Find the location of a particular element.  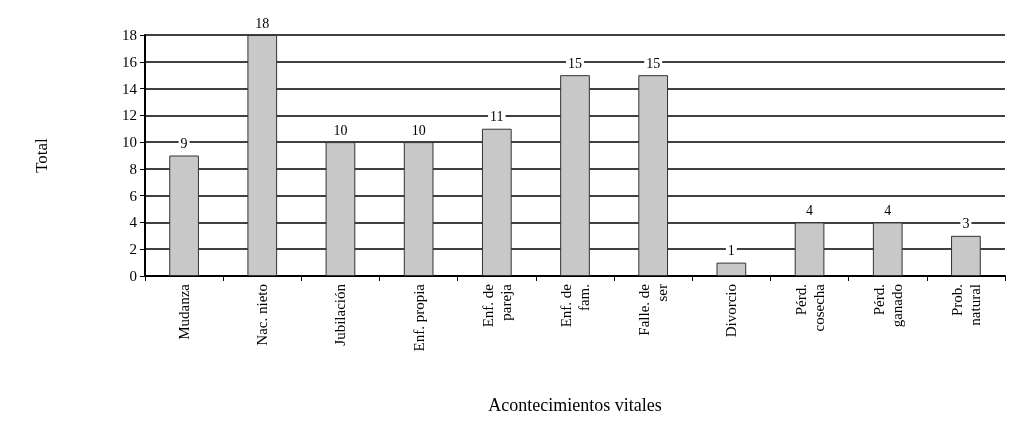

data-label: 11 is located at coordinates (497, 117).